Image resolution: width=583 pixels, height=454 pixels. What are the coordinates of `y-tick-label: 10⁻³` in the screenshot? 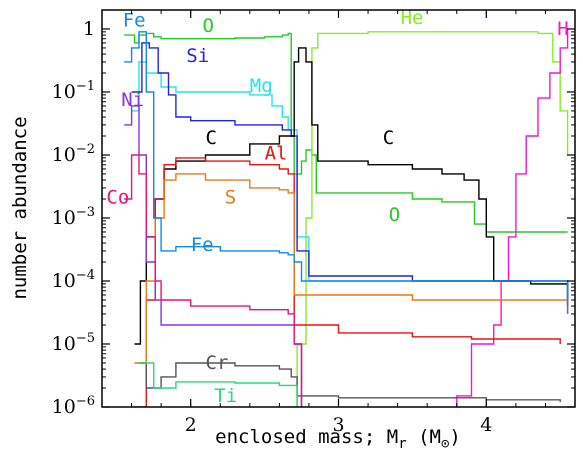 It's located at (73, 217).